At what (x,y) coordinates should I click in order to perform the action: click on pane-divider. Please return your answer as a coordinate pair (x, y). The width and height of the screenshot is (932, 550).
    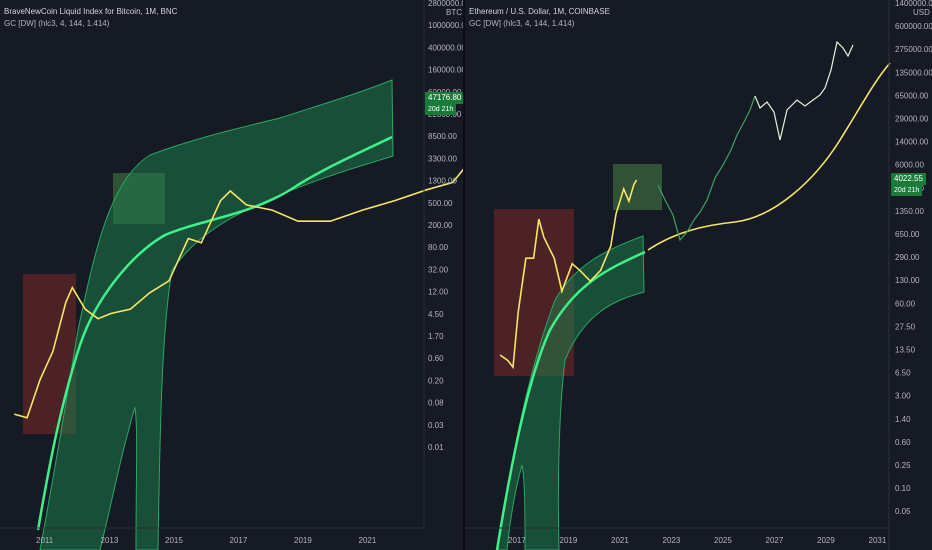
    Looking at the image, I should click on (464, 275).